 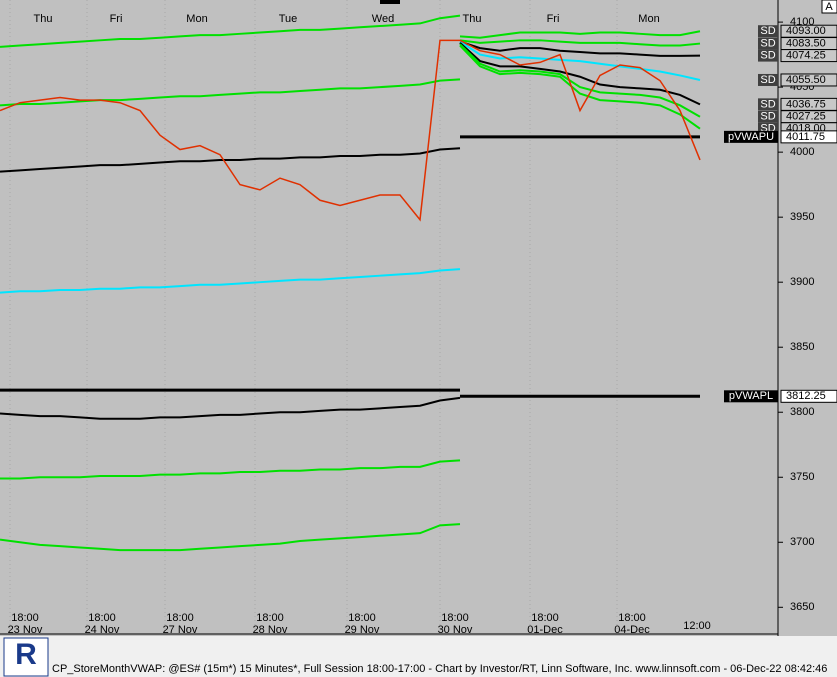 What do you see at coordinates (102, 630) in the screenshot?
I see `date-label: 24 Nov` at bounding box center [102, 630].